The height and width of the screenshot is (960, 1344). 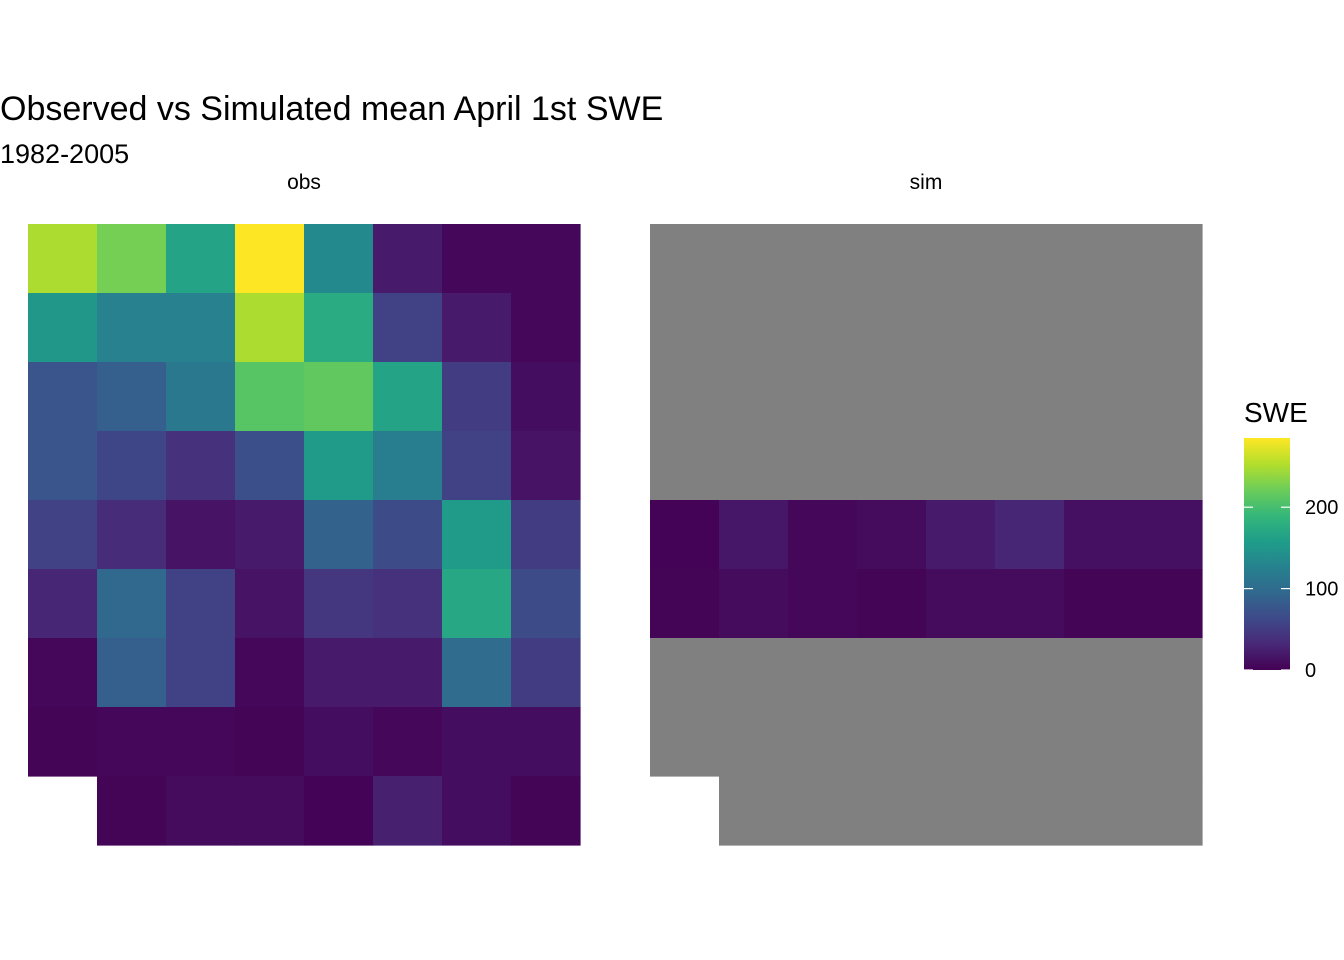 What do you see at coordinates (1321, 508) in the screenshot?
I see `legend-tick-label: 200` at bounding box center [1321, 508].